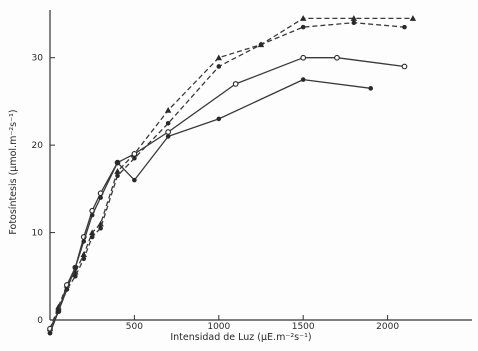 The height and width of the screenshot is (351, 478). What do you see at coordinates (40, 321) in the screenshot?
I see `y-tick-label: 0` at bounding box center [40, 321].